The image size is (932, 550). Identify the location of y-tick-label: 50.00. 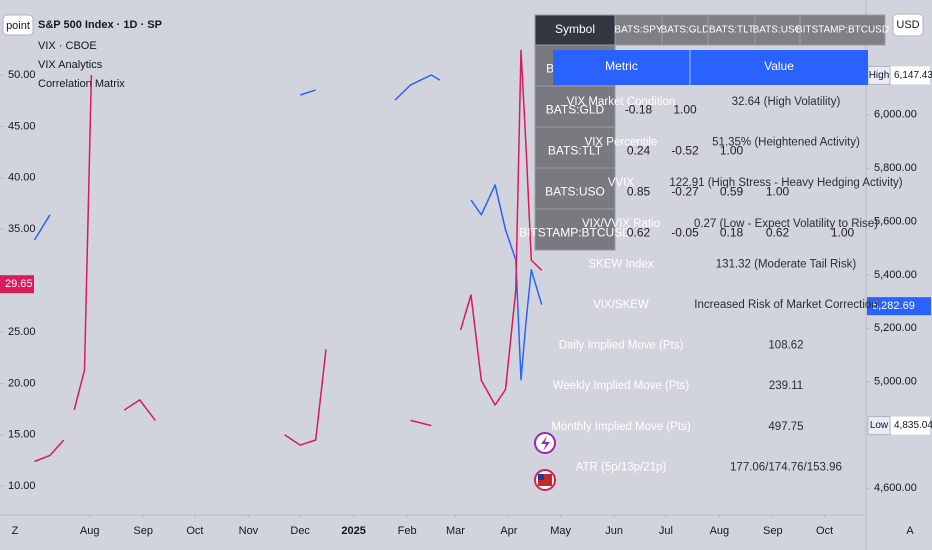
(22, 75).